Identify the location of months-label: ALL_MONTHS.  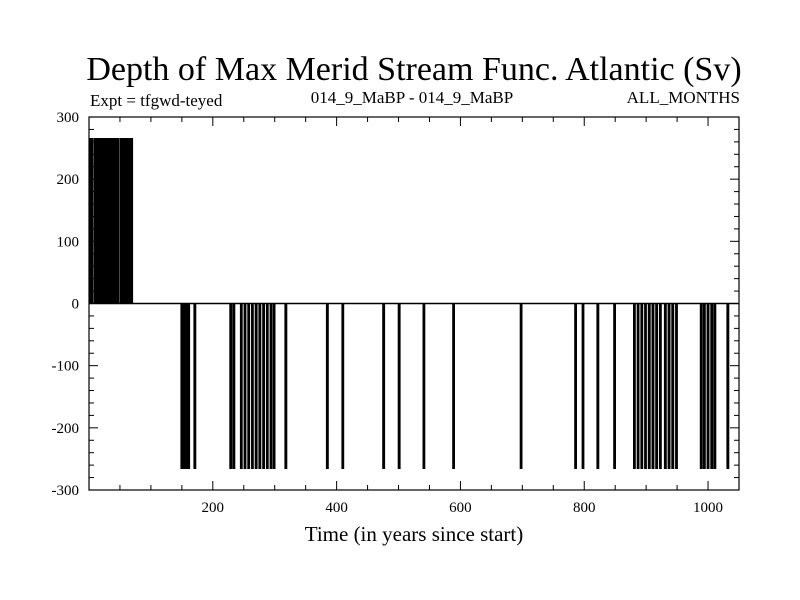
(683, 97).